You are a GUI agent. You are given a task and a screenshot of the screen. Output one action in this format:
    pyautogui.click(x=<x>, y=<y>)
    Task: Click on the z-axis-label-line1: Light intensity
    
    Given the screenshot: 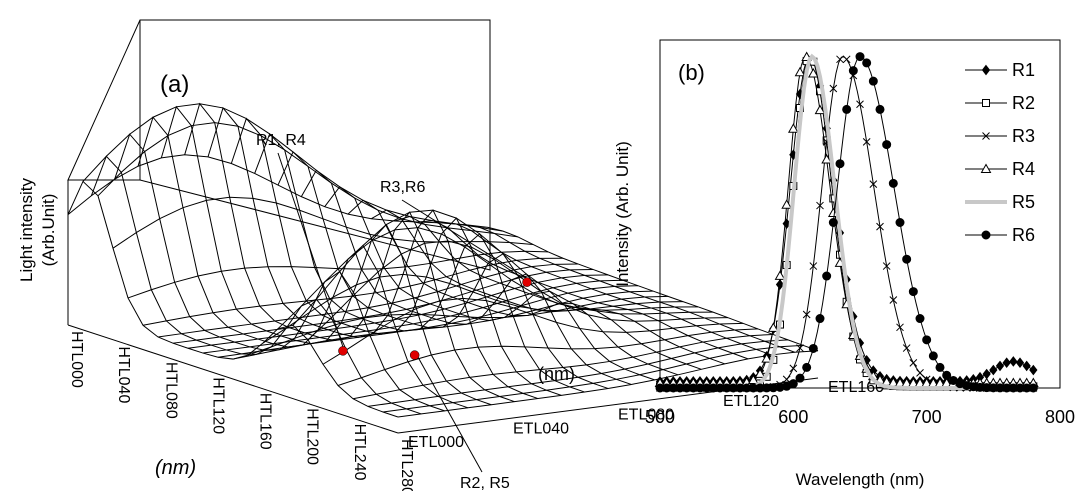 What is the action you would take?
    pyautogui.click(x=26, y=230)
    